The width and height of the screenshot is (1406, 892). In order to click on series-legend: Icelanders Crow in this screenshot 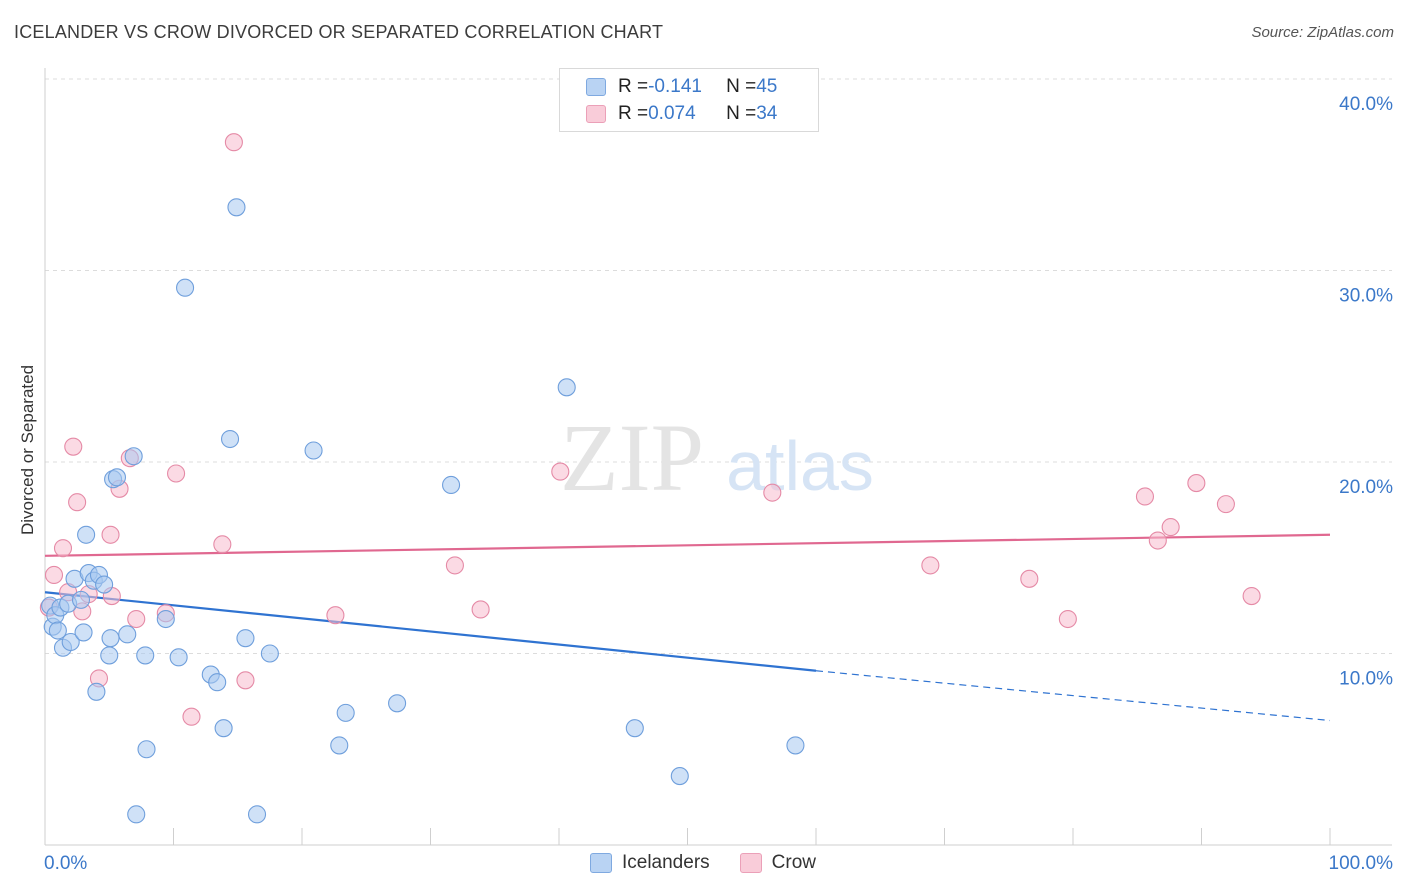, I will do `click(703, 863)`.